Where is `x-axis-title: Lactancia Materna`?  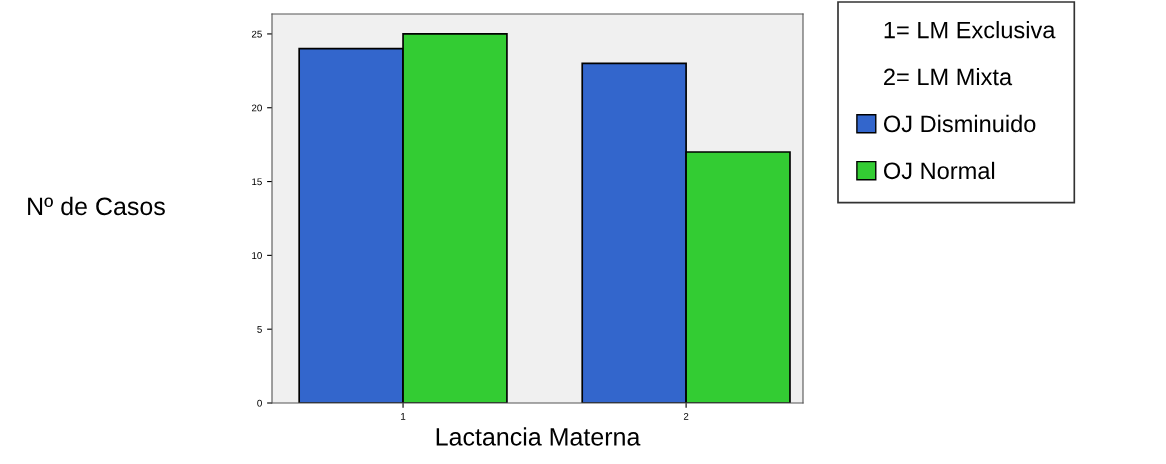
x-axis-title: Lactancia Materna is located at coordinates (538, 436).